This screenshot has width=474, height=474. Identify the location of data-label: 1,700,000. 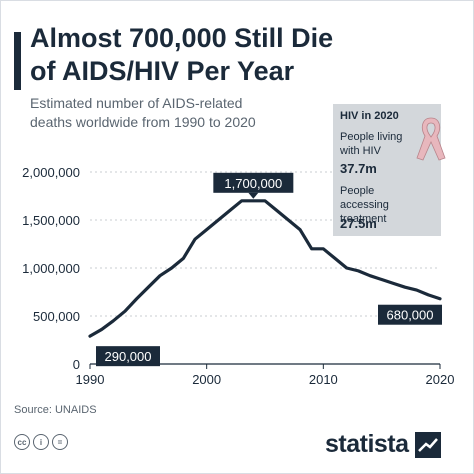
(253, 183).